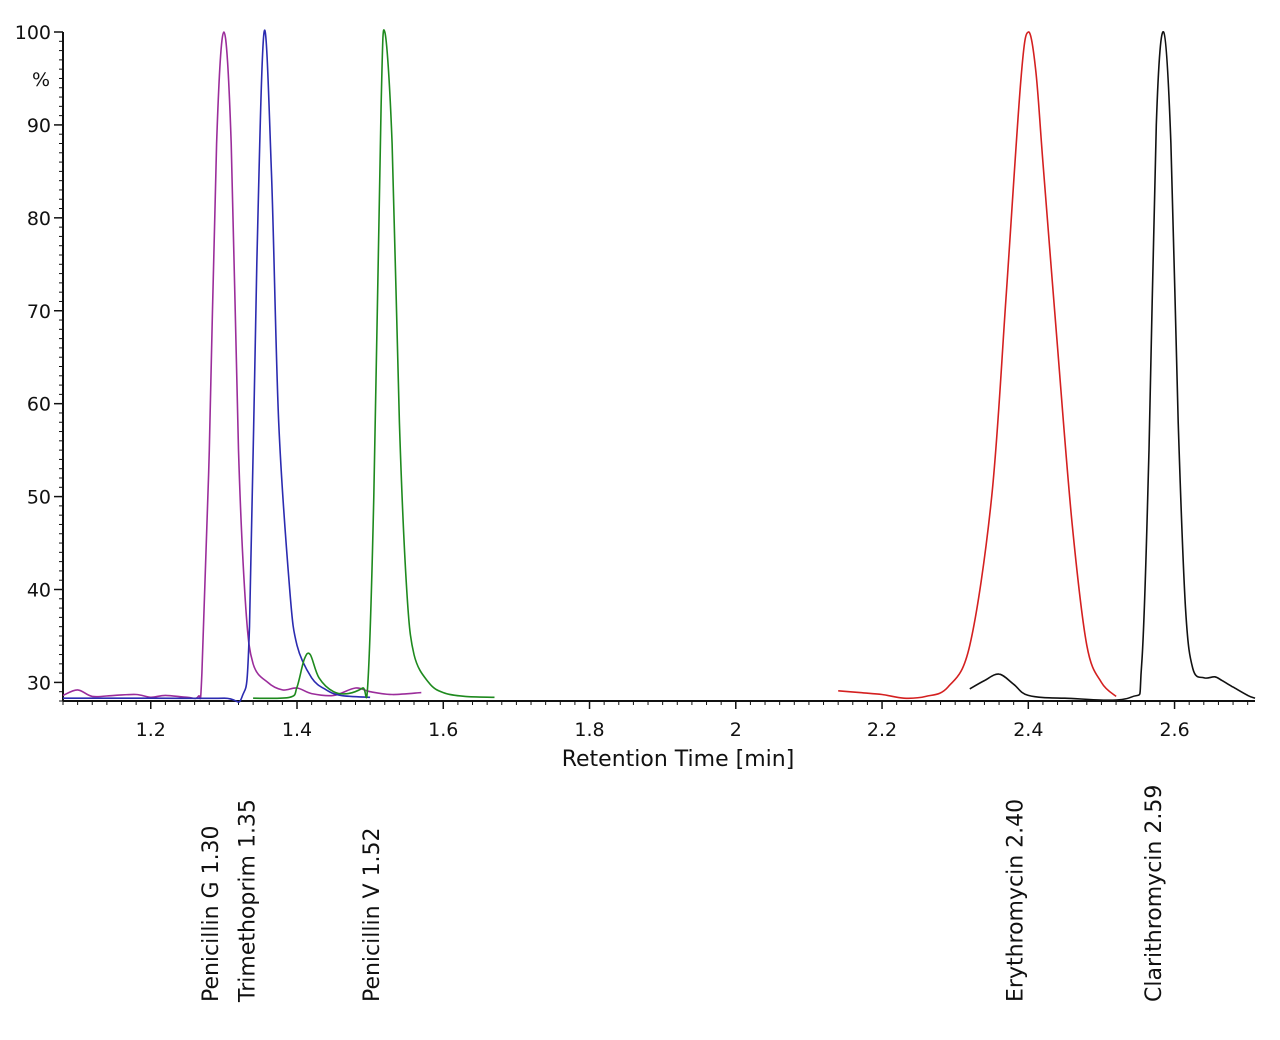 The width and height of the screenshot is (1280, 1040). What do you see at coordinates (882, 730) in the screenshot?
I see `x-tick-label: 2.2` at bounding box center [882, 730].